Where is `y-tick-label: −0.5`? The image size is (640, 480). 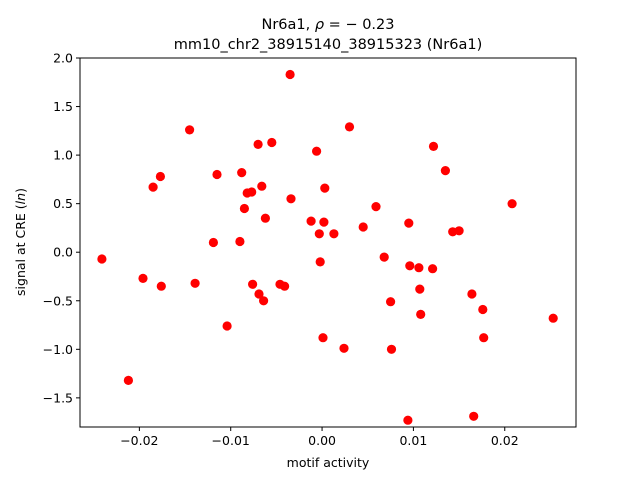
y-tick-label: −0.5 is located at coordinates (58, 300).